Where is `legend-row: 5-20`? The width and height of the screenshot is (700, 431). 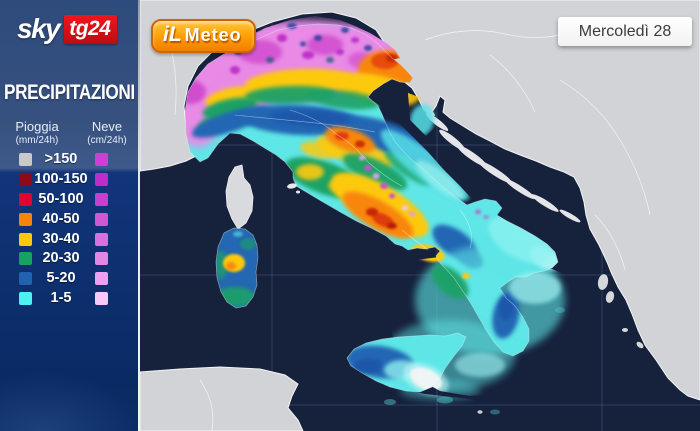 legend-row: 5-20 is located at coordinates (69, 279).